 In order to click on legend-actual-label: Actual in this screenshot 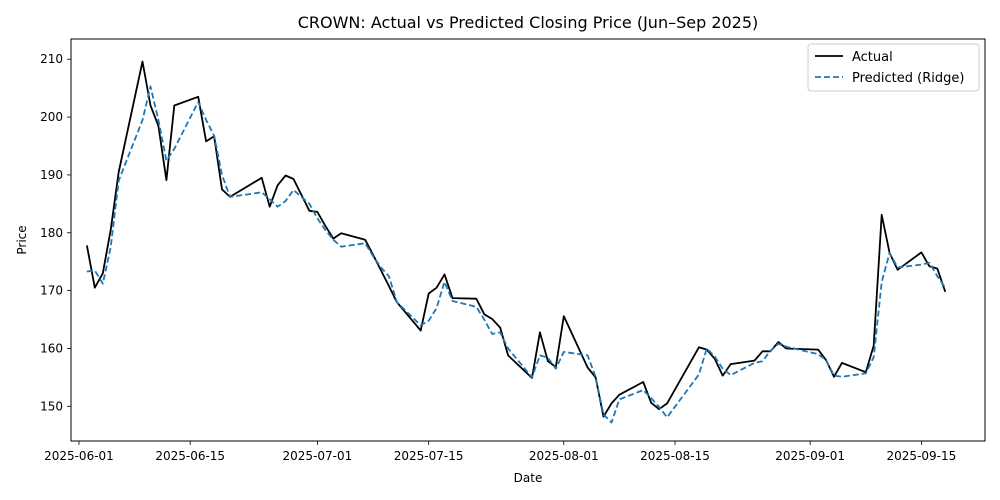, I will do `click(872, 57)`.